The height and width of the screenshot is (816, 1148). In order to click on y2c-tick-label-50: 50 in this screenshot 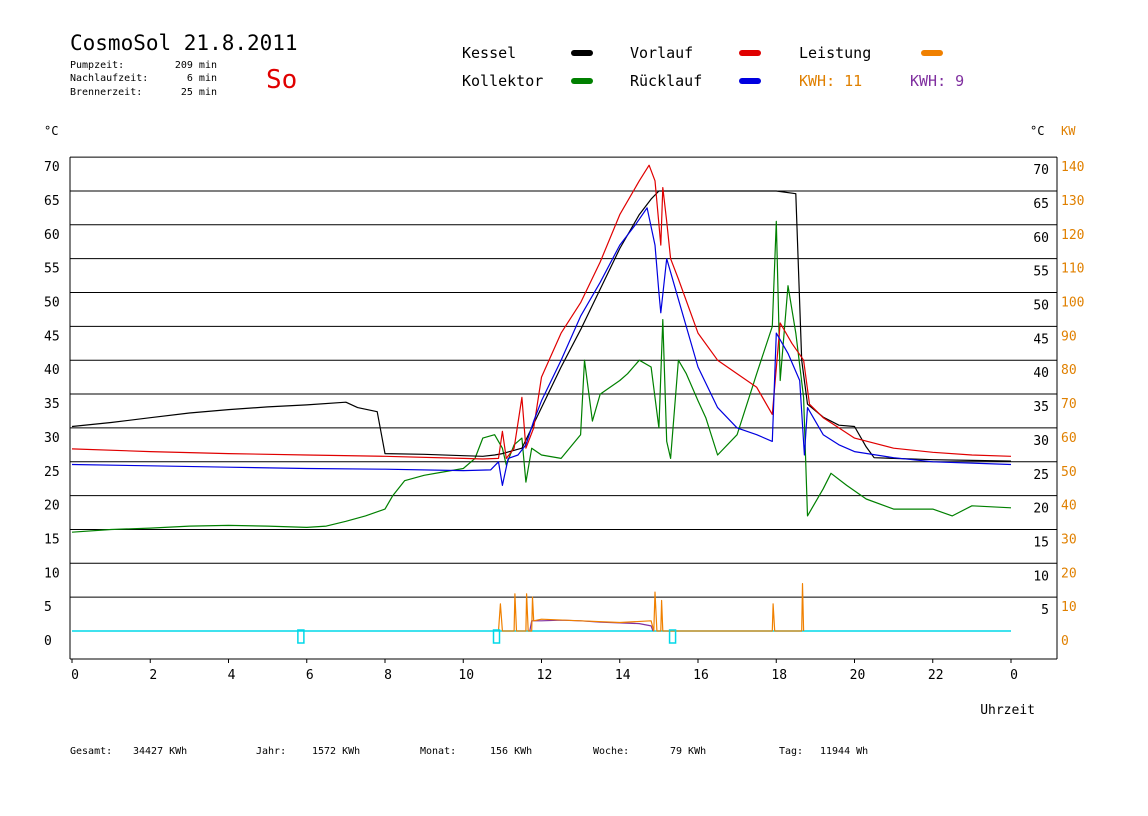, I will do `click(1041, 306)`.